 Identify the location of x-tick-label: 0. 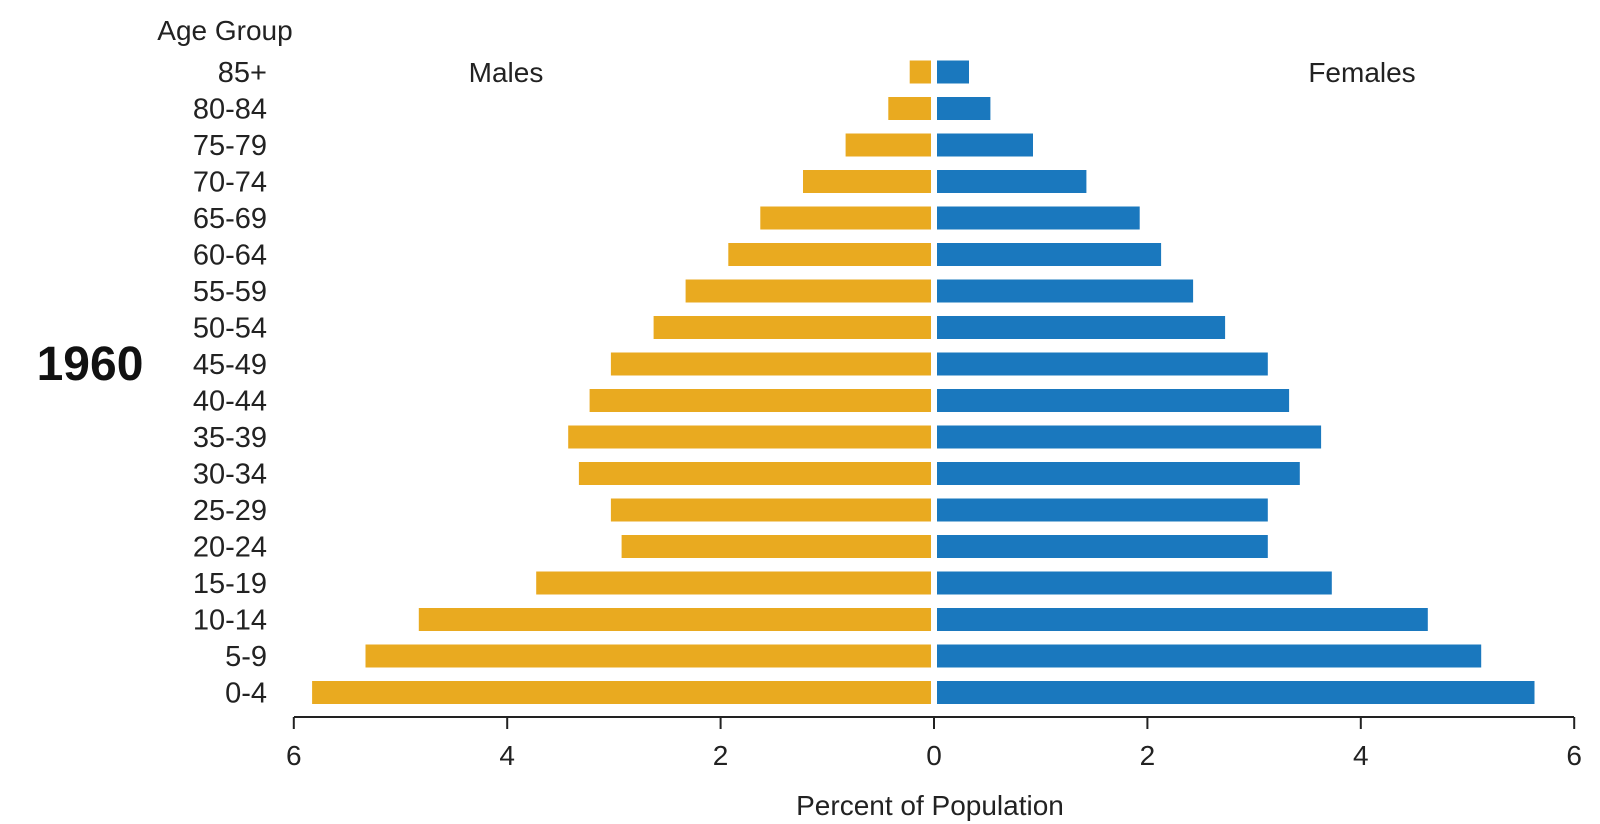
(934, 755).